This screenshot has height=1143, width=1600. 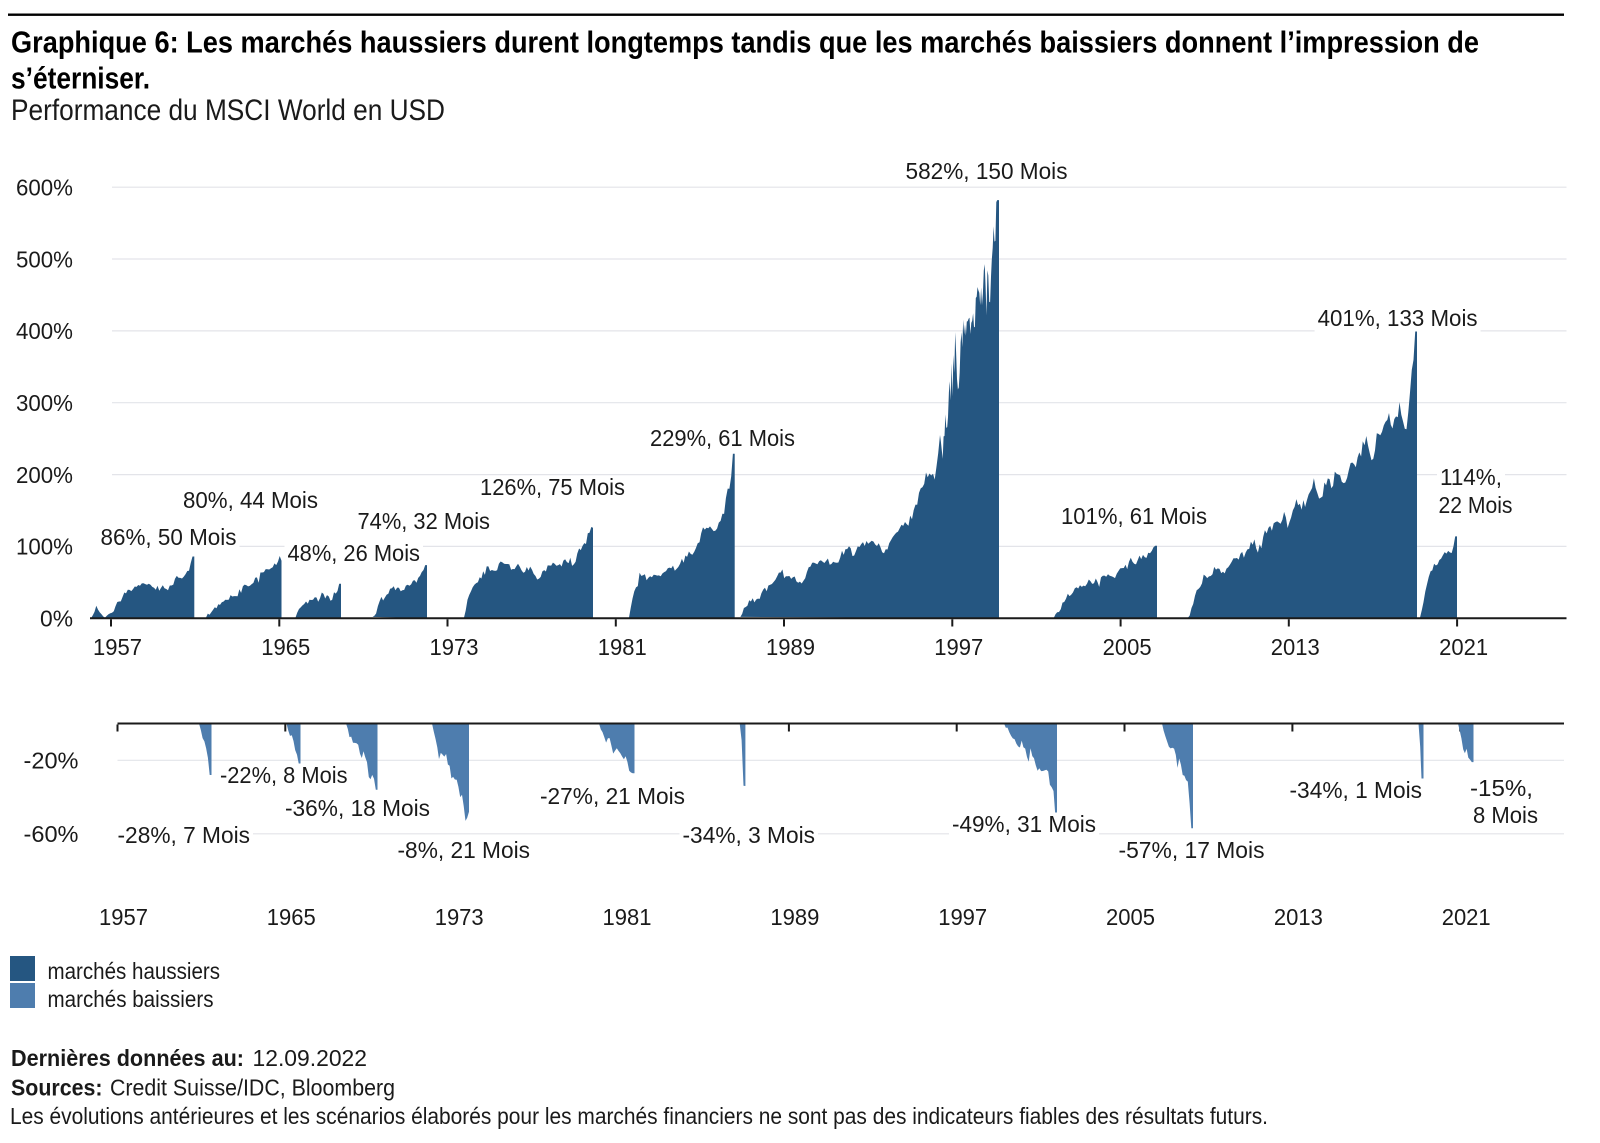 What do you see at coordinates (1192, 850) in the screenshot?
I see `svg-text: -57%, 17 Mois` at bounding box center [1192, 850].